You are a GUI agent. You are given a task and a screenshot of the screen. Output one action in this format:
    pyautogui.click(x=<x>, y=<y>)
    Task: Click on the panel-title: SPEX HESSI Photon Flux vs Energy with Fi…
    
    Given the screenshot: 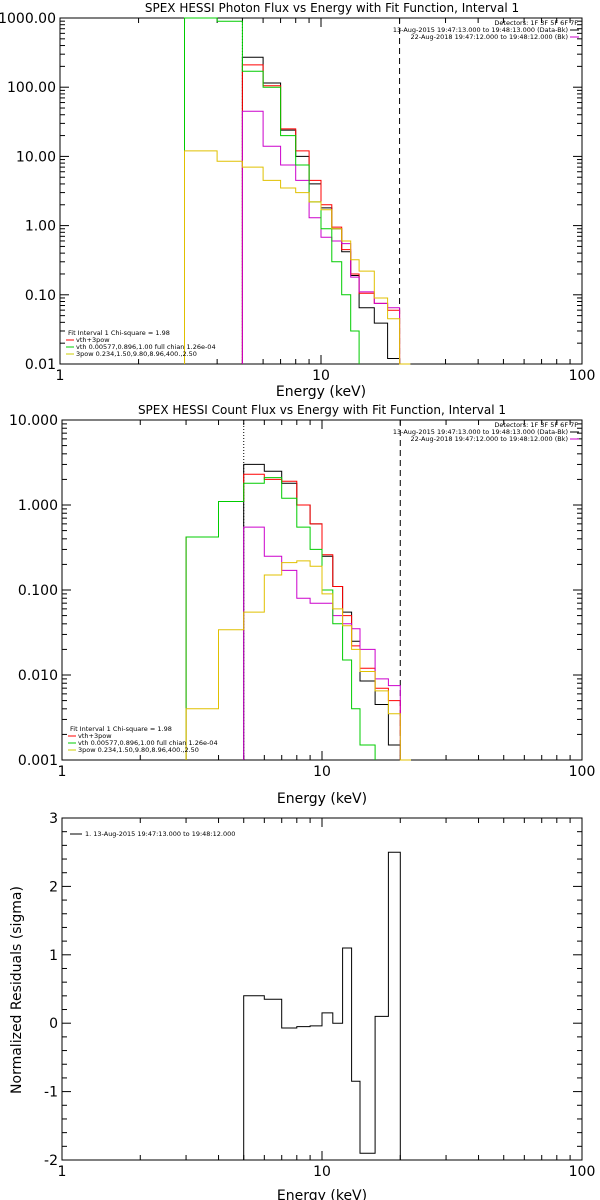 What is the action you would take?
    pyautogui.click(x=332, y=8)
    